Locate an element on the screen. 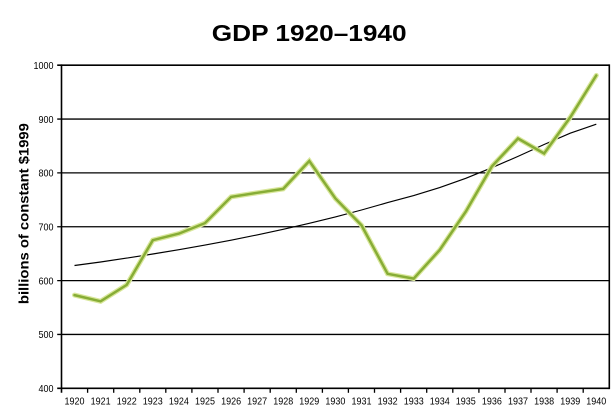  svg-text: 700 is located at coordinates (46, 227).